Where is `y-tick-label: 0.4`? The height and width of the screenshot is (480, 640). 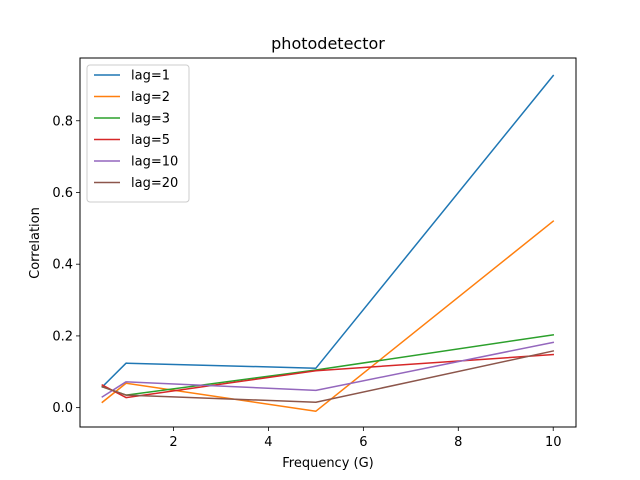 y-tick-label: 0.4 is located at coordinates (62, 265).